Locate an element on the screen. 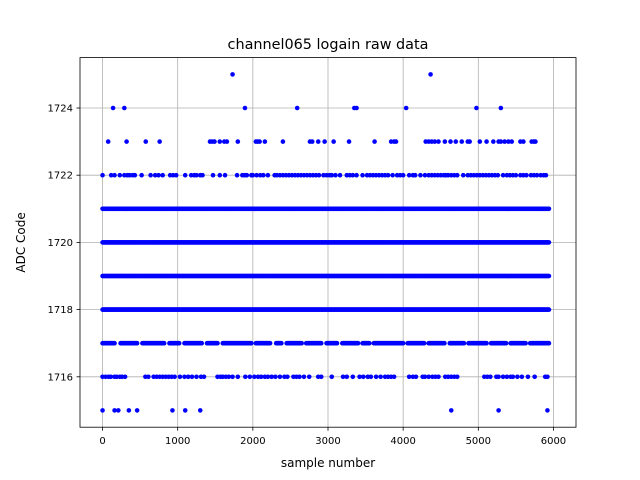 This screenshot has width=640, height=480. x-axis-label: sample number is located at coordinates (328, 463).